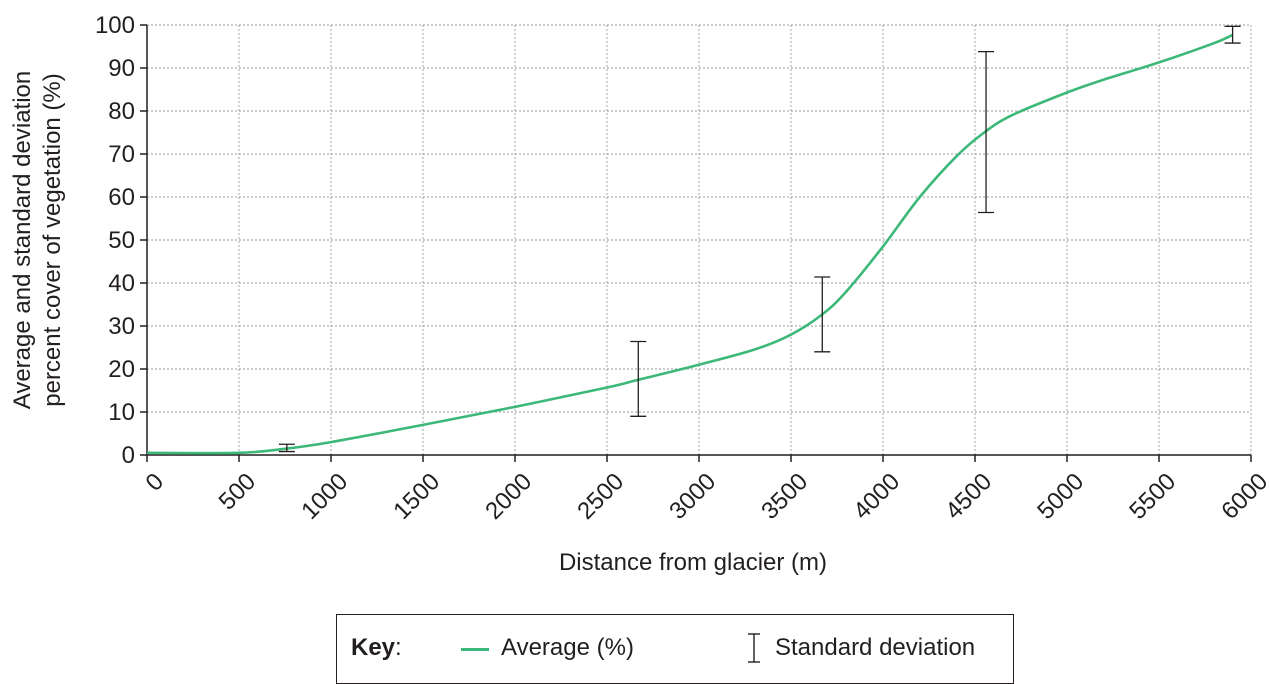 The width and height of the screenshot is (1270, 684). I want to click on legend-title-colon: :, so click(398, 647).